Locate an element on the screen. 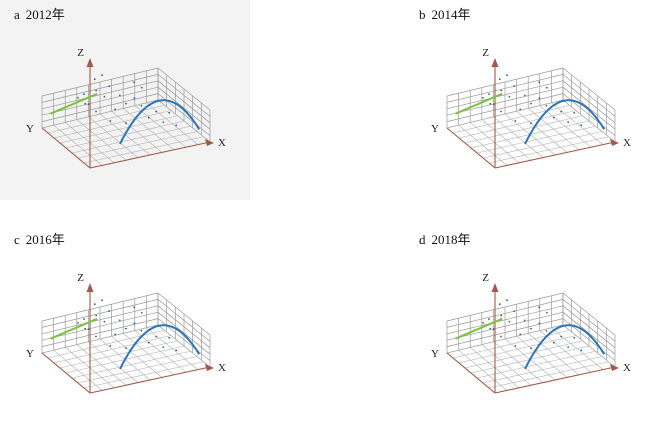 The image size is (658, 425). chart-3d-b: Z Y X is located at coordinates (531, 108).